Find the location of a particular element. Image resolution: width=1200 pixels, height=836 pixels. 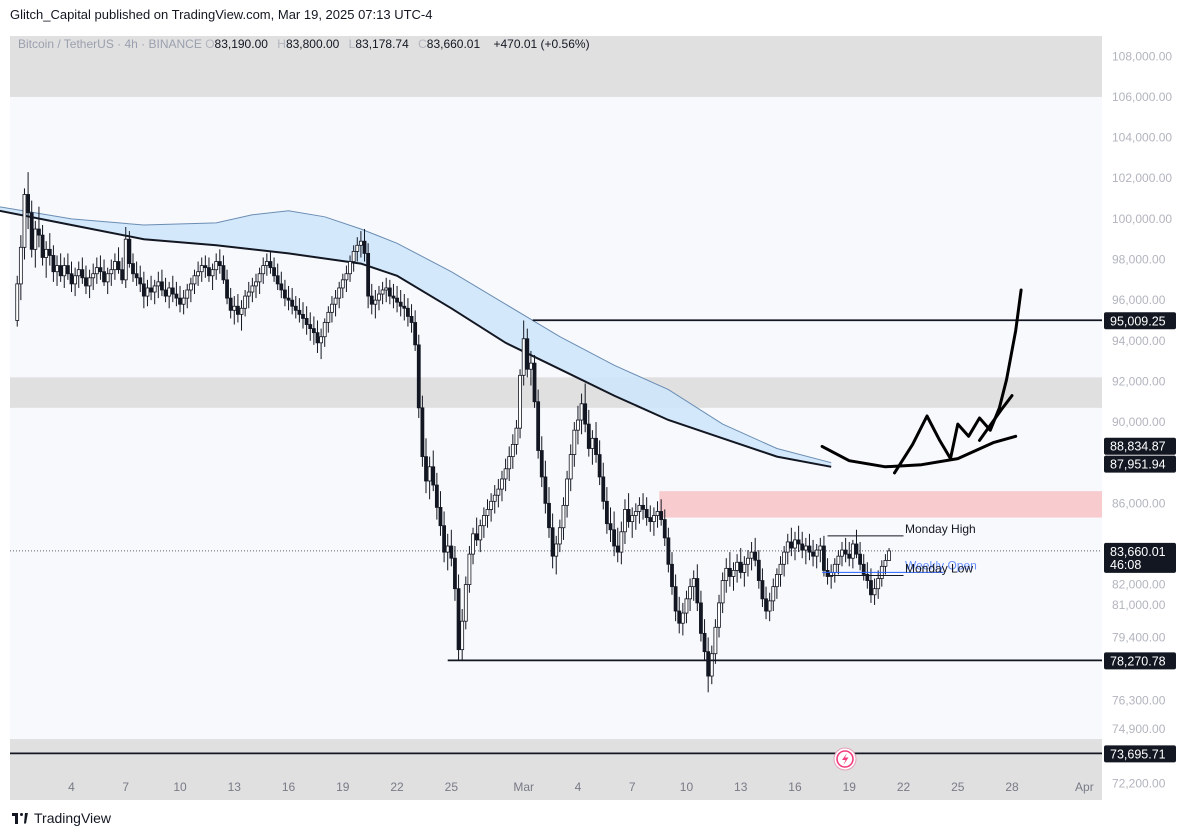

x-tick-label: 25 is located at coordinates (958, 787).